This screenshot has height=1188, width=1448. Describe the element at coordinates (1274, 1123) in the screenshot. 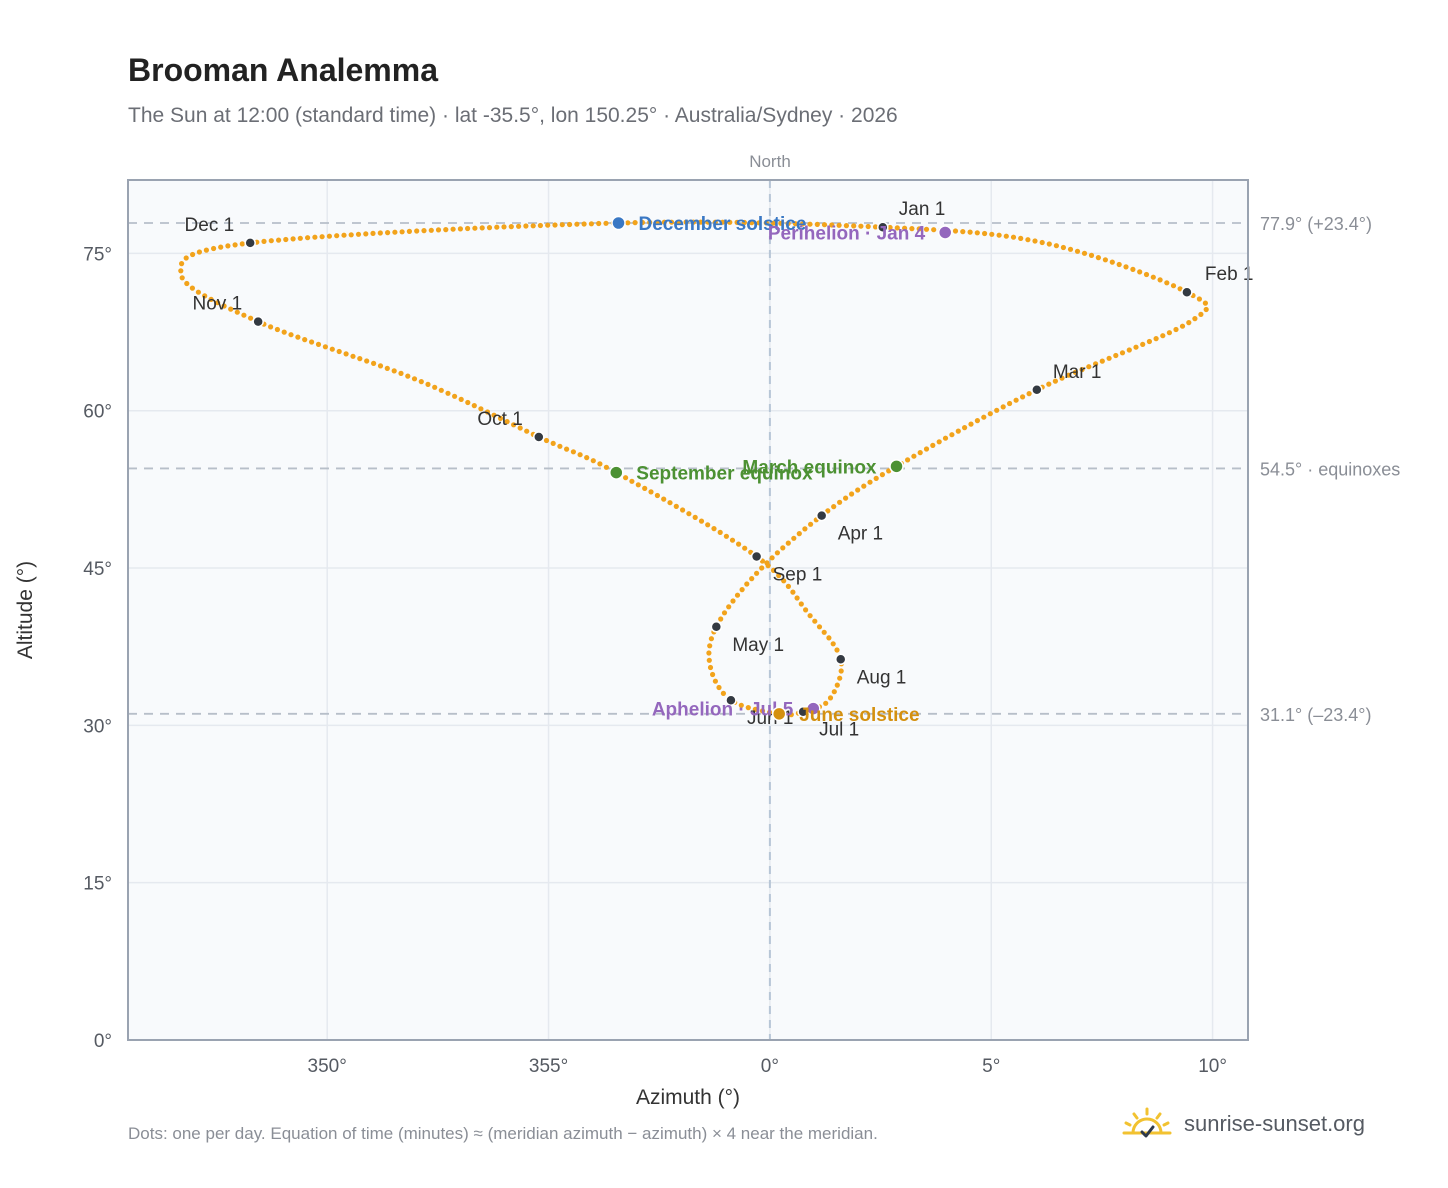

I see `brand-name: sunrise-sunset.org` at that location.